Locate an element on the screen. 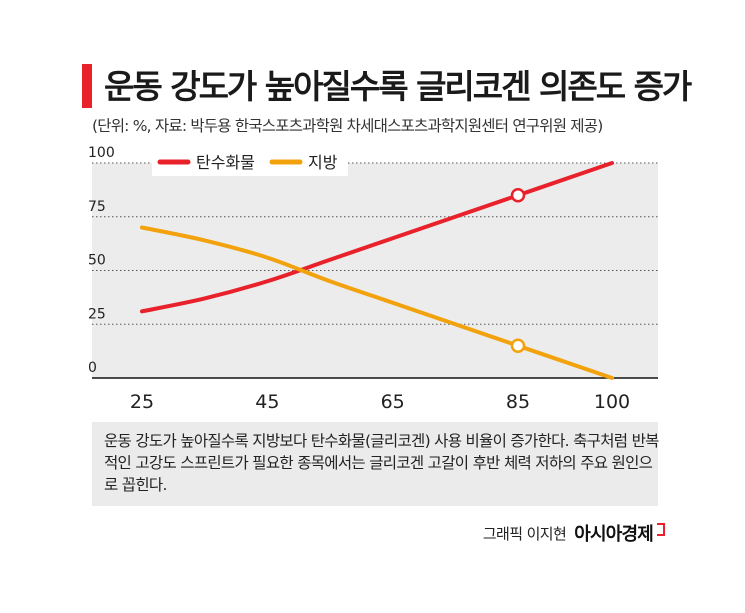 This screenshot has height=613, width=745. note-box is located at coordinates (375, 464).